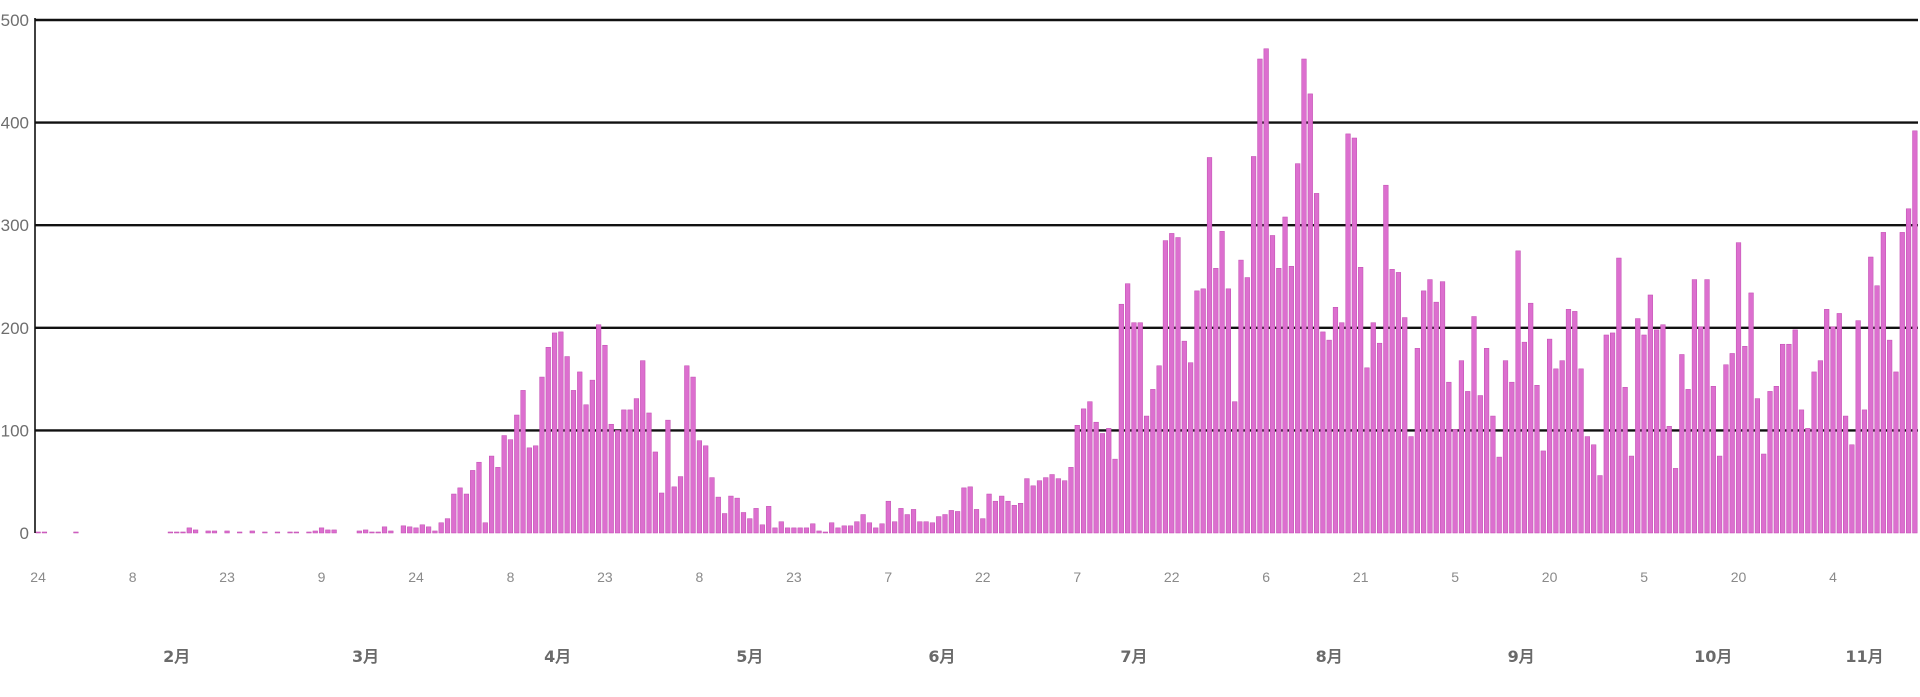 Image resolution: width=1920 pixels, height=697 pixels. What do you see at coordinates (133, 577) in the screenshot?
I see `x-tick-label: 8` at bounding box center [133, 577].